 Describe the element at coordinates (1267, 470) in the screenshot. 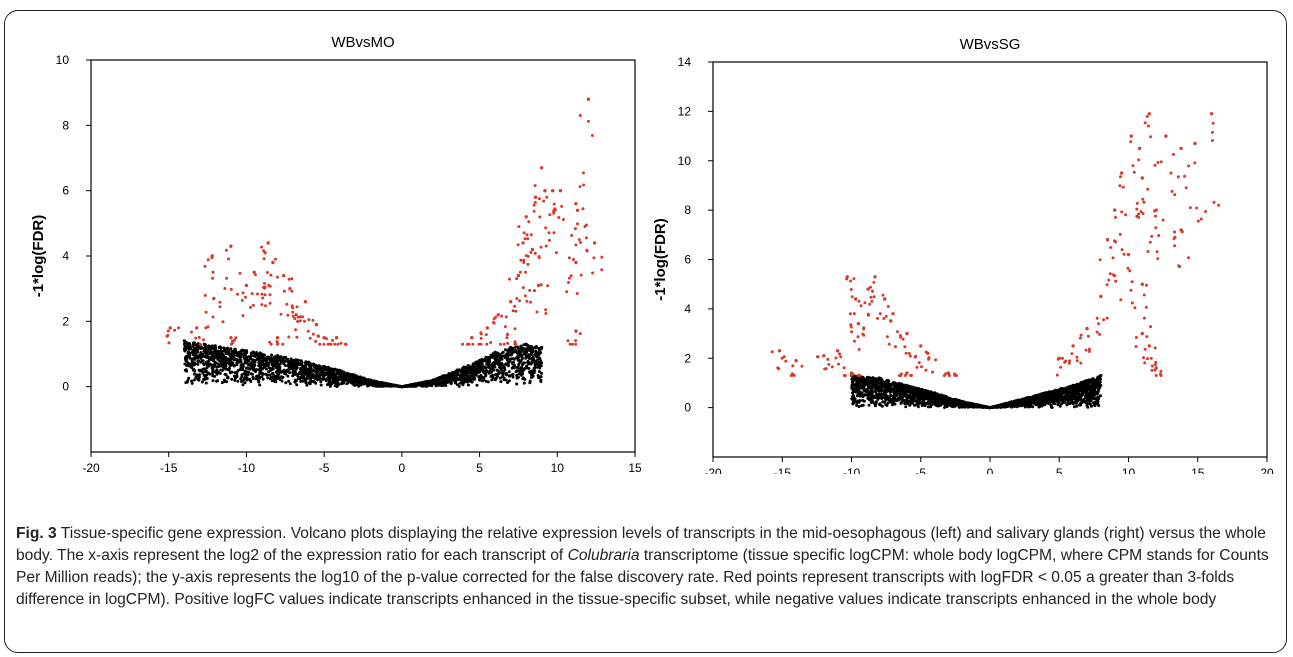

I see `x-tick-label: 20` at that location.